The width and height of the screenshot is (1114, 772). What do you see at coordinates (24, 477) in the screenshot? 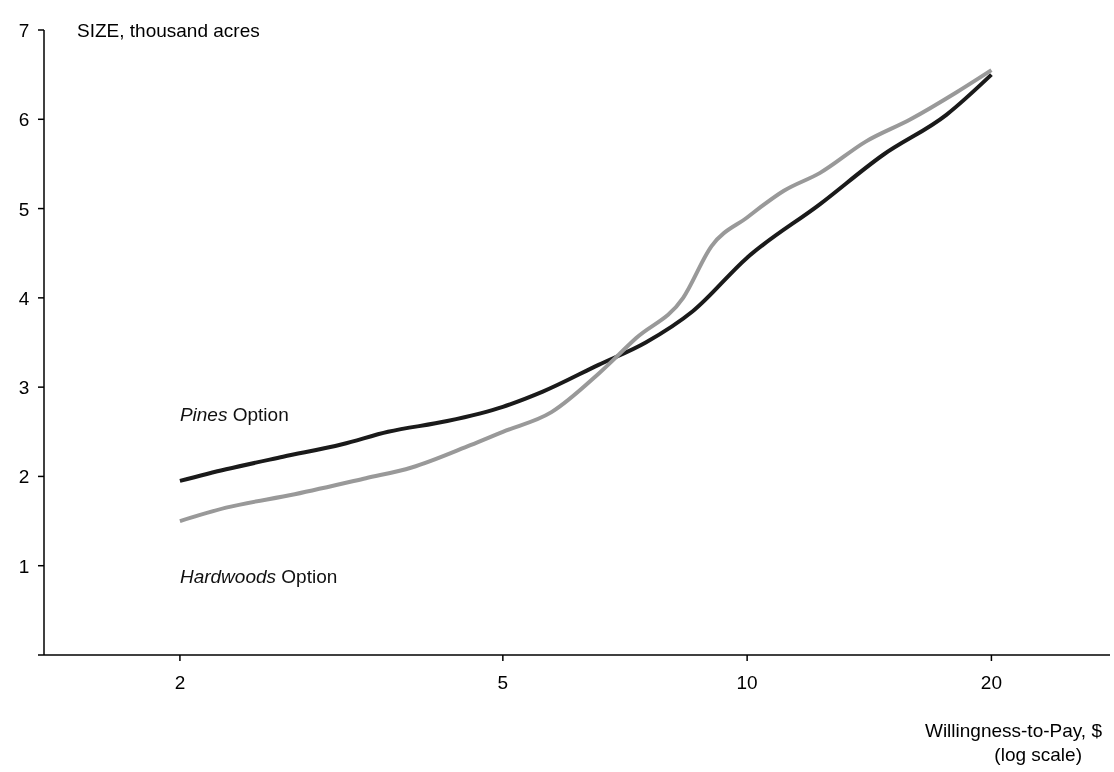
I see `y-tick-label: 2` at bounding box center [24, 477].